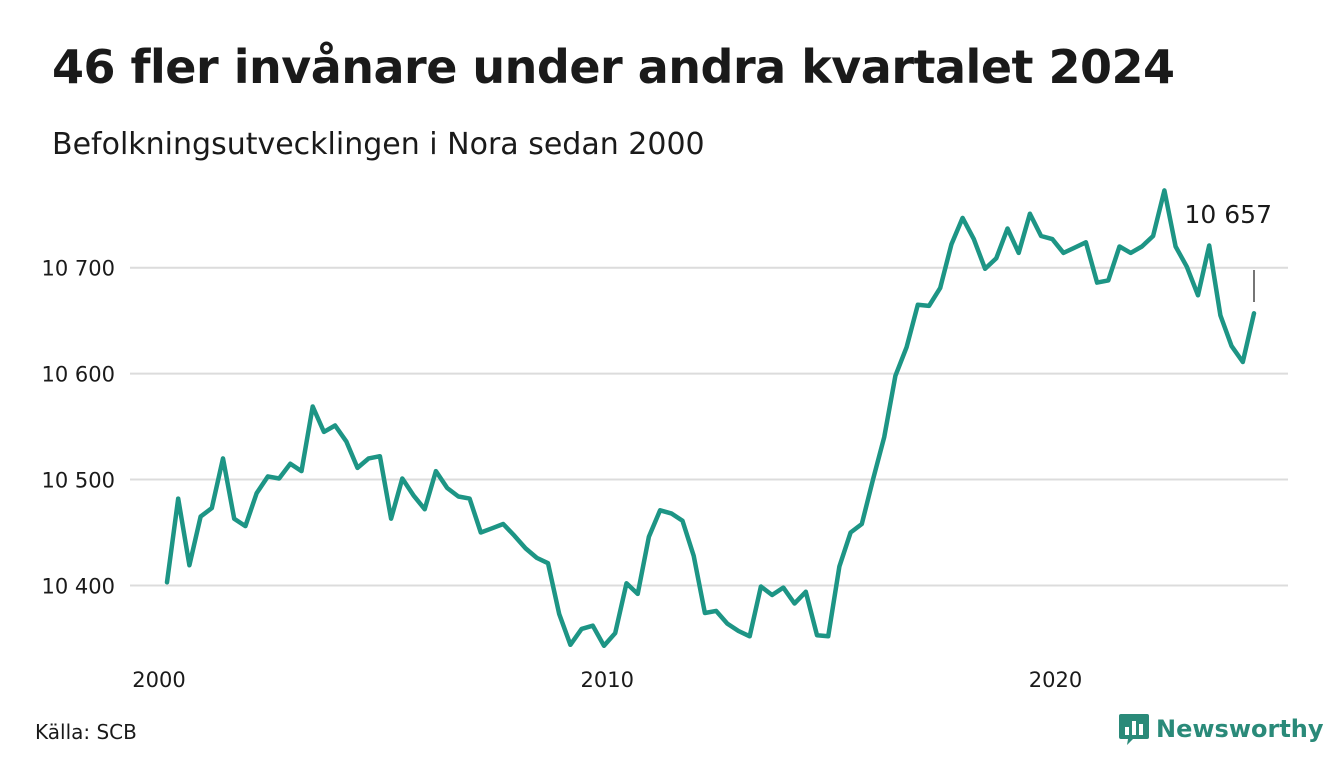 The image size is (1340, 780). What do you see at coordinates (1240, 729) in the screenshot?
I see `brand-name: Newsworthy` at bounding box center [1240, 729].